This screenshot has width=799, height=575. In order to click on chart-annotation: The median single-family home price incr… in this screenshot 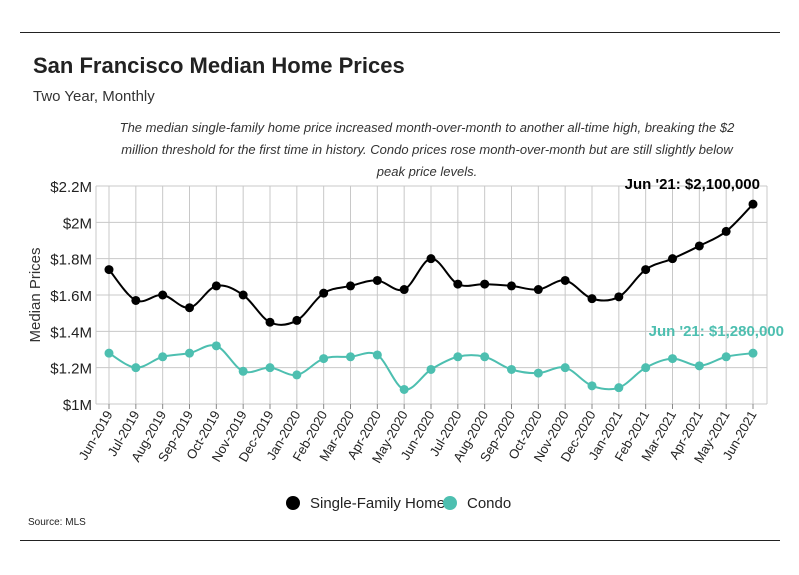, I will do `click(427, 149)`.